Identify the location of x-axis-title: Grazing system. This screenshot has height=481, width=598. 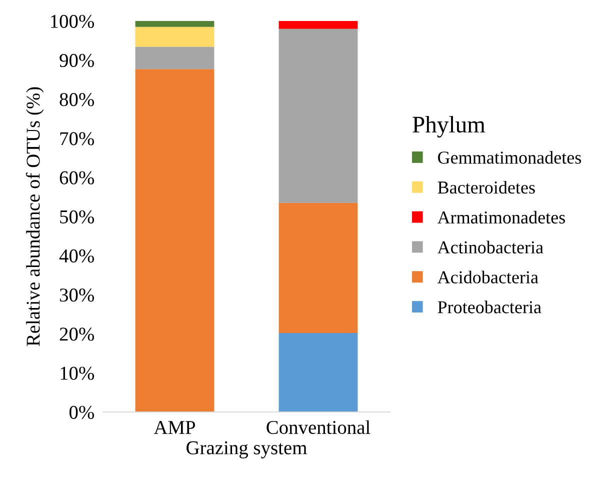
(246, 449).